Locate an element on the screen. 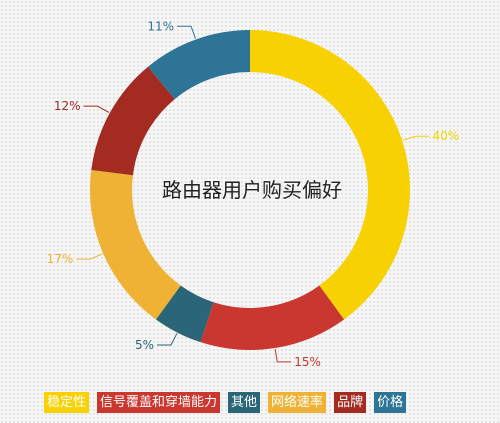 This screenshot has width=500, height=423. percent-label-6: 11% is located at coordinates (160, 26).